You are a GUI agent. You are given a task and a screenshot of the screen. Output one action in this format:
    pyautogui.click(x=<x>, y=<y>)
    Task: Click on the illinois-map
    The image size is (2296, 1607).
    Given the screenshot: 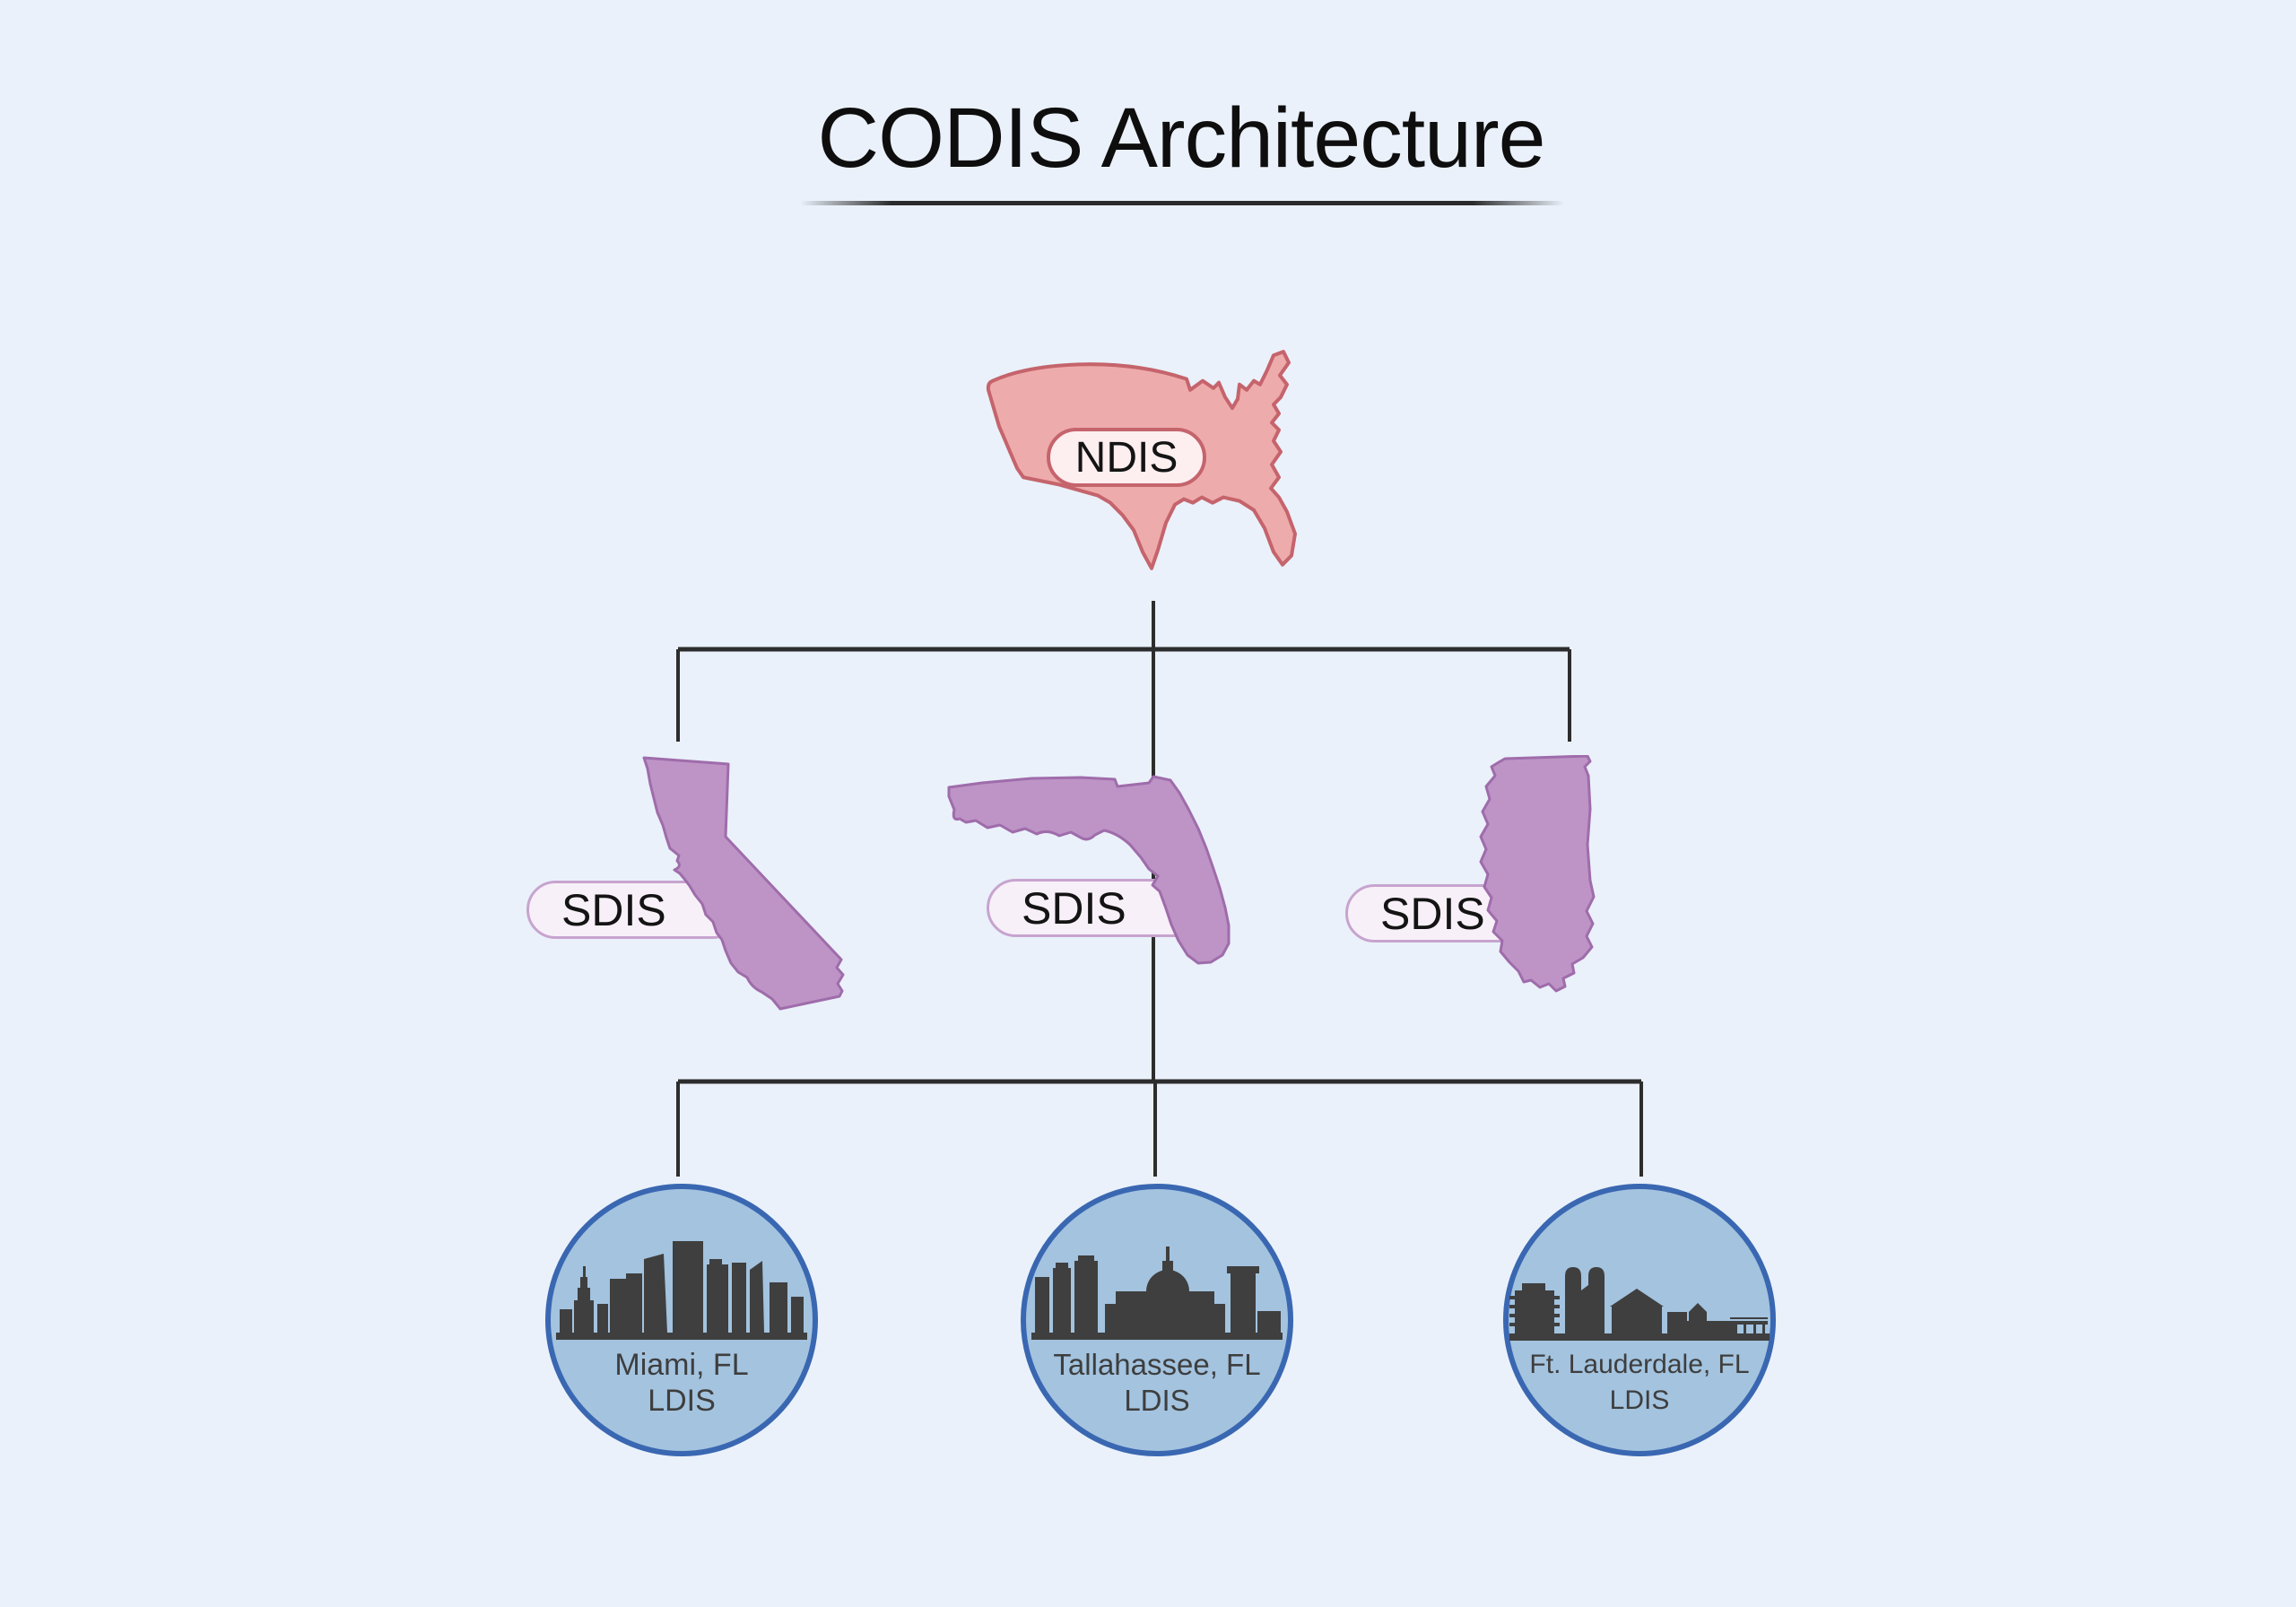 What is the action you would take?
    pyautogui.click(x=1537, y=874)
    